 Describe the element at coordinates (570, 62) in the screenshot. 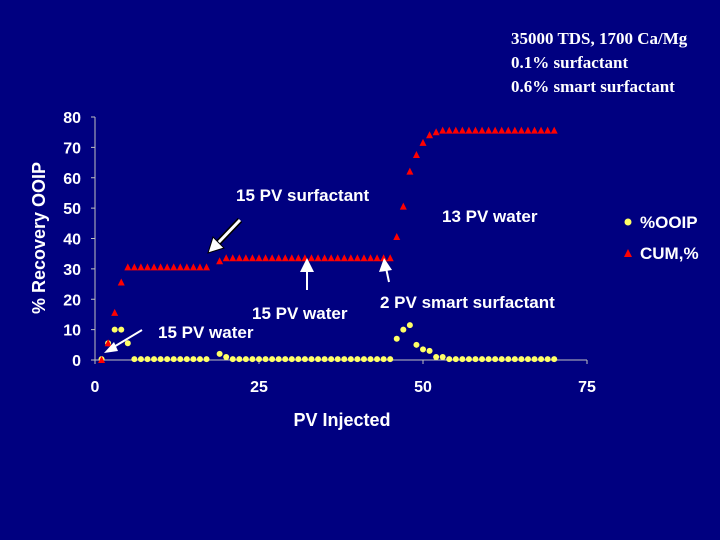

I see `condition-surfactant: 0.1% surfactant` at that location.